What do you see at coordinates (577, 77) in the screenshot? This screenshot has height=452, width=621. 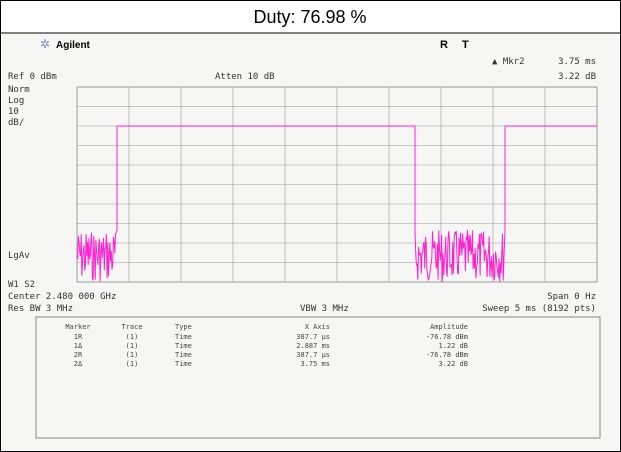 I see `marker-y: 3.22 dB` at bounding box center [577, 77].